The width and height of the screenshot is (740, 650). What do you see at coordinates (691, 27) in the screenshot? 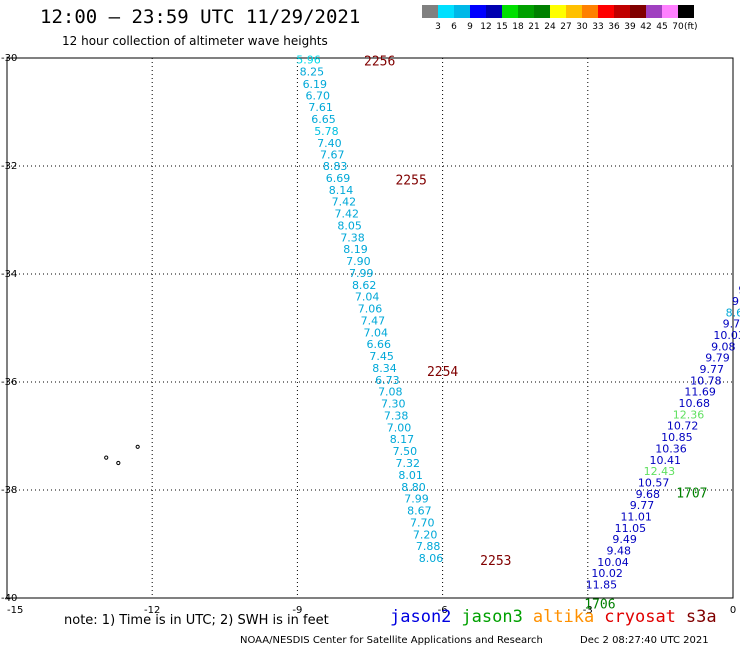
I see `colorbar-unit: (ft)` at bounding box center [691, 27].